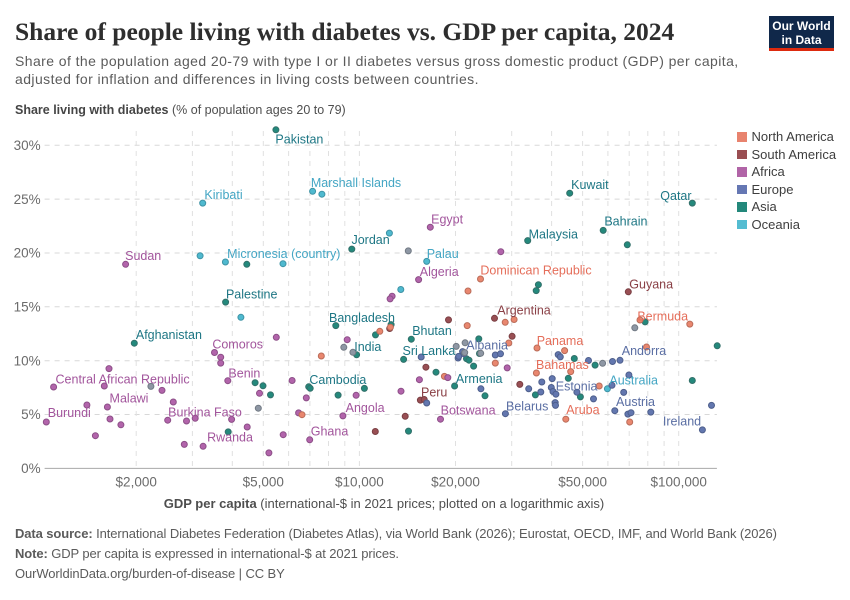 This screenshot has width=850, height=600. Describe the element at coordinates (205, 413) in the screenshot. I see `svg-text: Burkina Faso` at that location.